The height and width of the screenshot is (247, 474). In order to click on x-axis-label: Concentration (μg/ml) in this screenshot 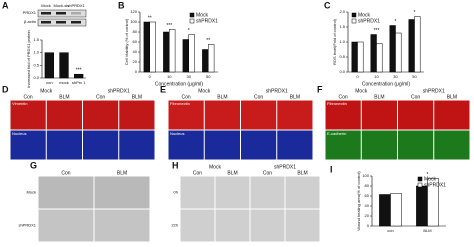, I will do `click(179, 84)`.